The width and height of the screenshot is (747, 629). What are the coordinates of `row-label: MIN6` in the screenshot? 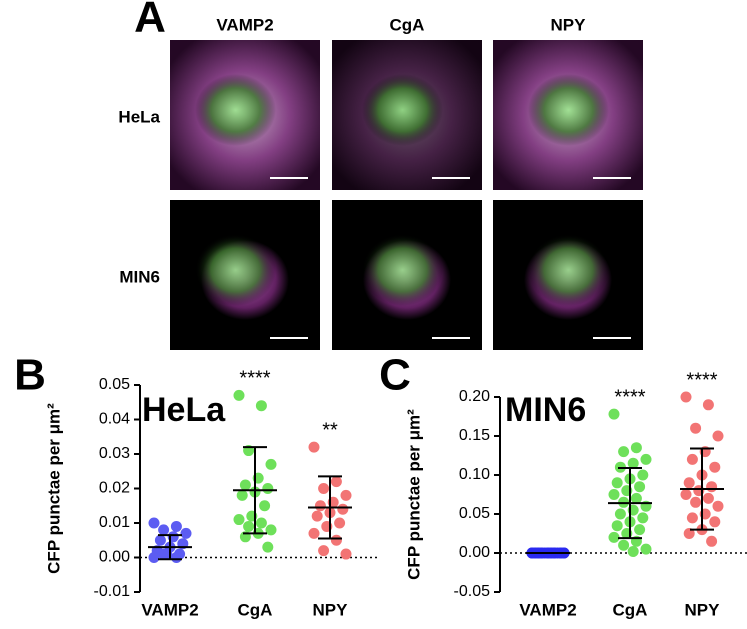 It's located at (139, 276).